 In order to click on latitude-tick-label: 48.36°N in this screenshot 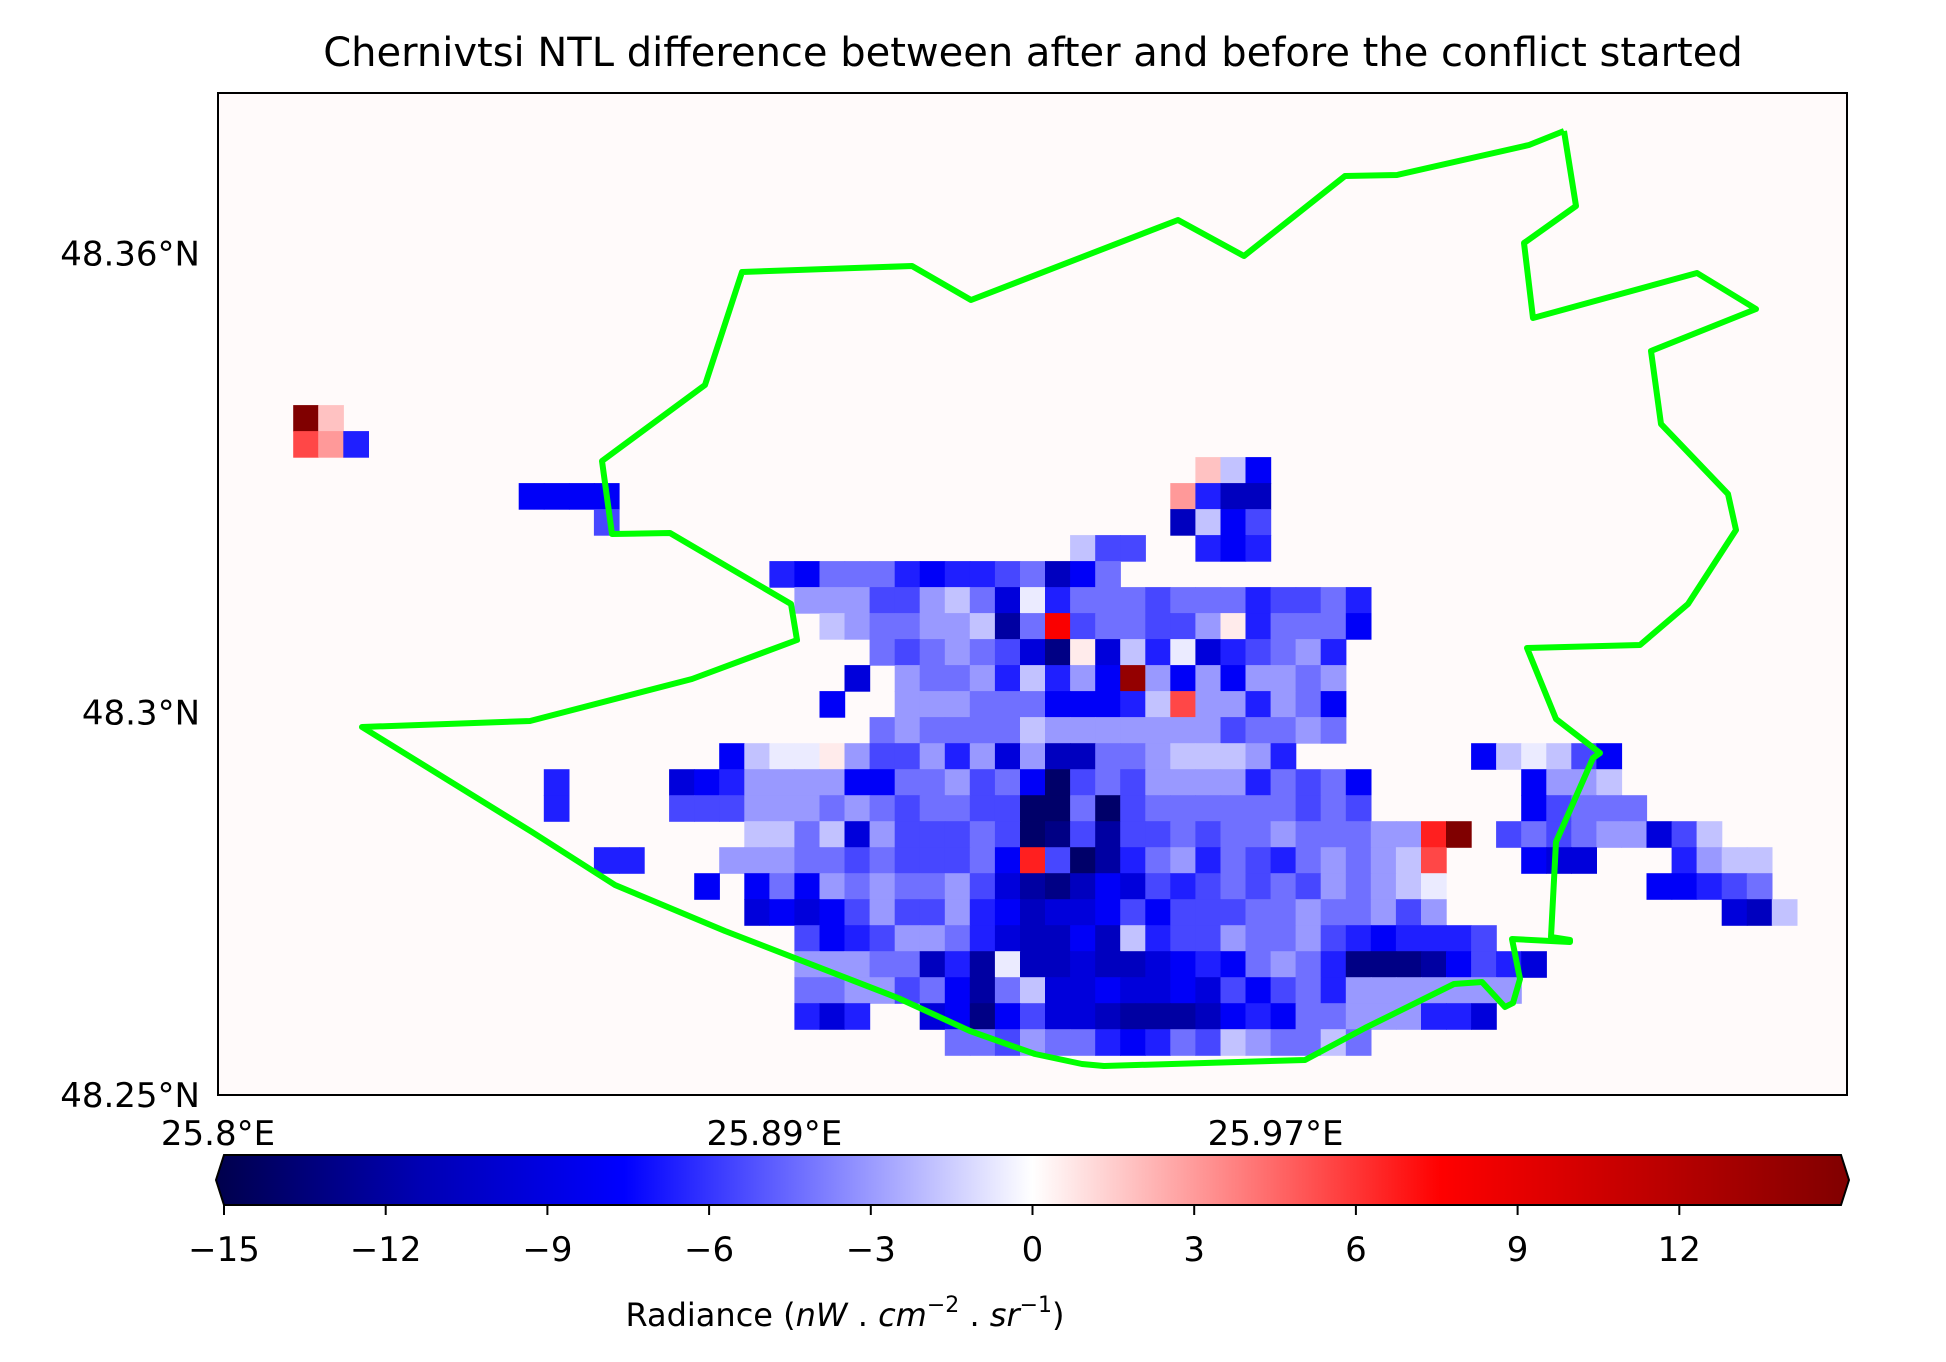, I will do `click(130, 255)`.